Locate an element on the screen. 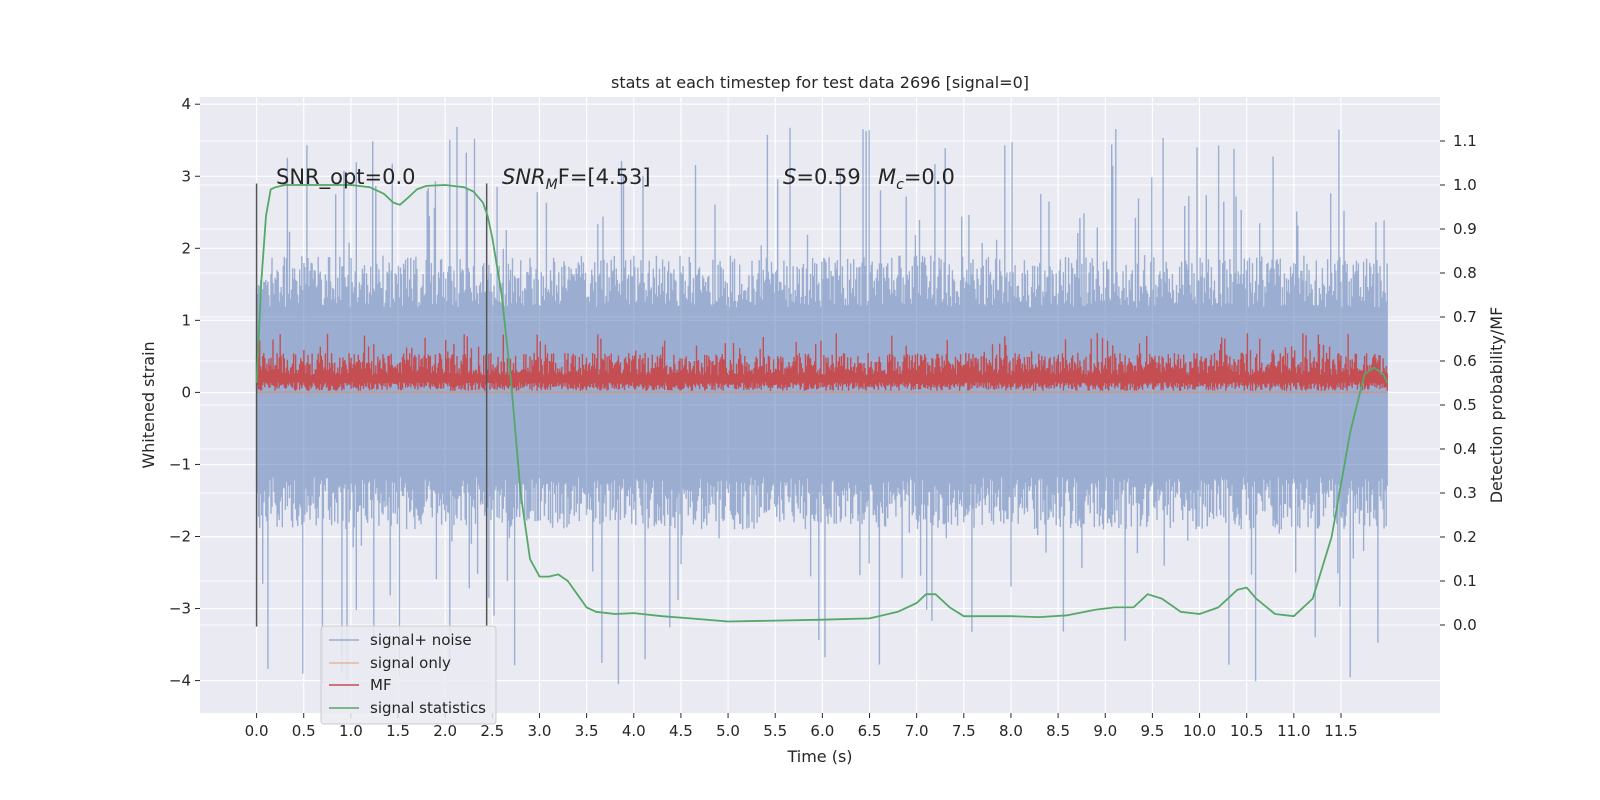  y-right-tick-label: 1.0 is located at coordinates (1465, 185).